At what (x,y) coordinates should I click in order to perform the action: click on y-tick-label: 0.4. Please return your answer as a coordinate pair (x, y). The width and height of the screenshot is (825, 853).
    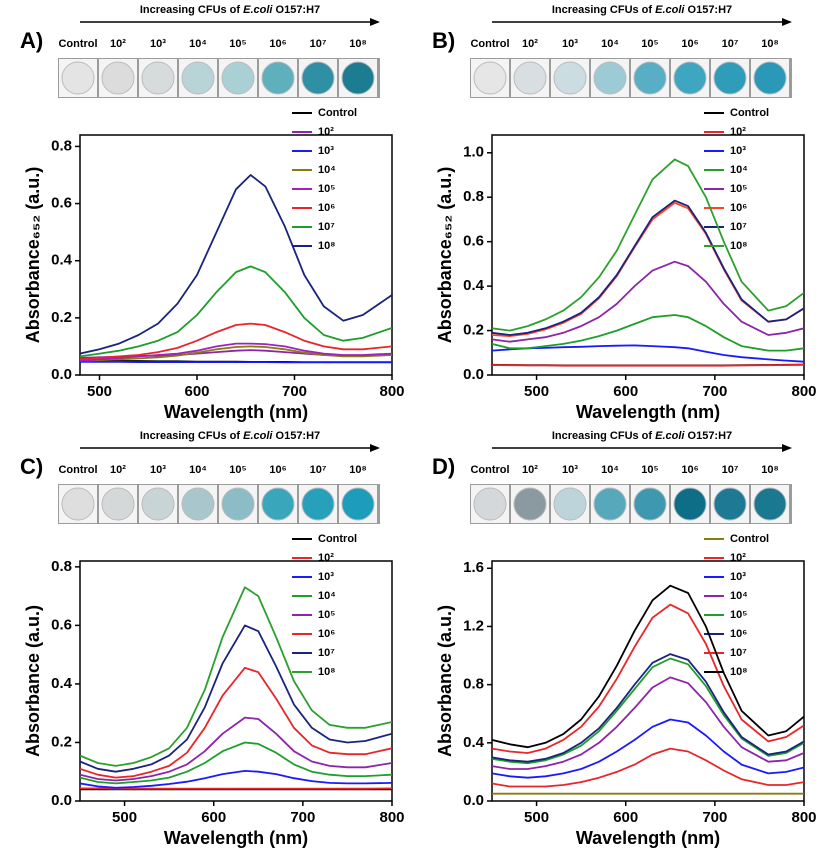
    Looking at the image, I should click on (474, 742).